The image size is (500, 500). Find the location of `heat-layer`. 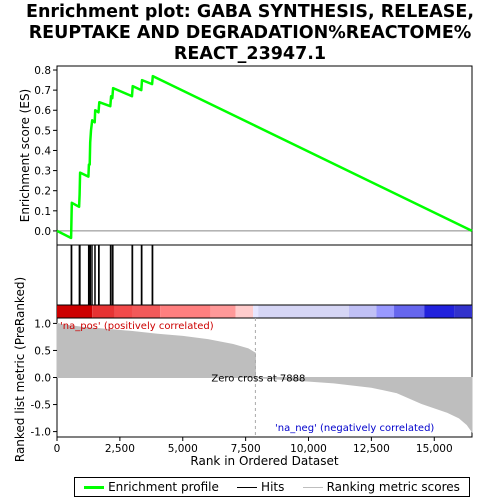

heat-layer is located at coordinates (264, 312).